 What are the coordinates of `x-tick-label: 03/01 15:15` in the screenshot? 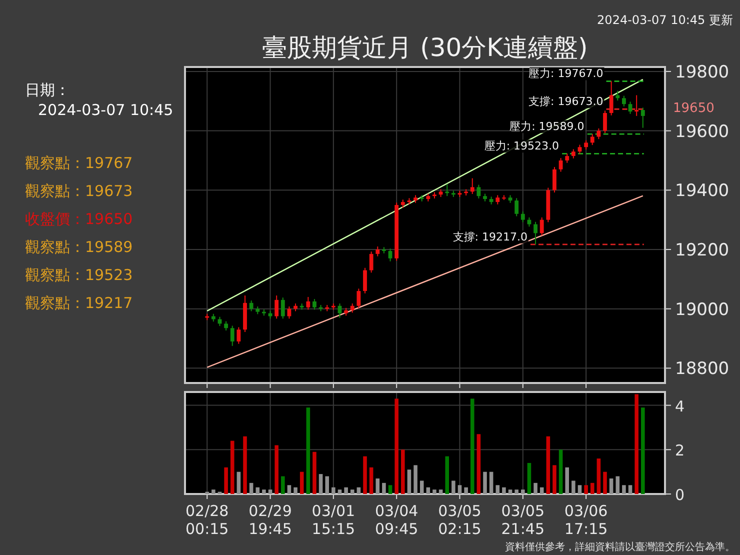 It's located at (334, 520).